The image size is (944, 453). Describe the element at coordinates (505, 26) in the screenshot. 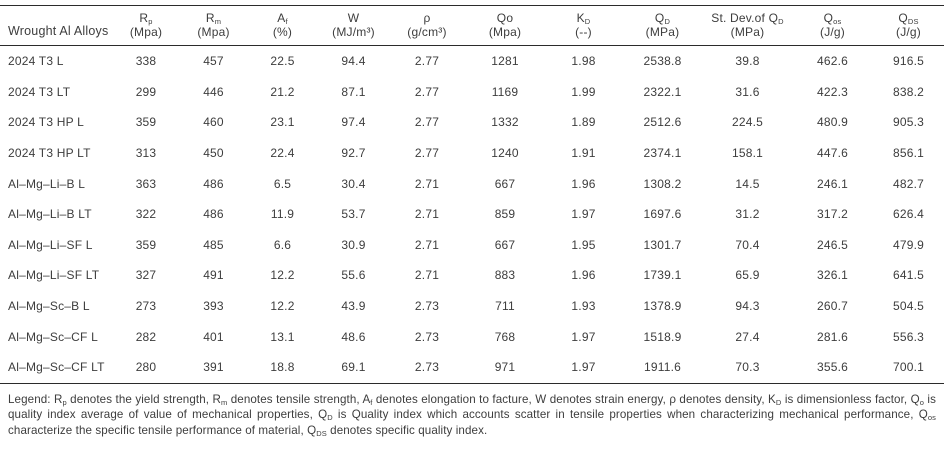

I see `column-header-qo: Qo (Mpa)` at that location.